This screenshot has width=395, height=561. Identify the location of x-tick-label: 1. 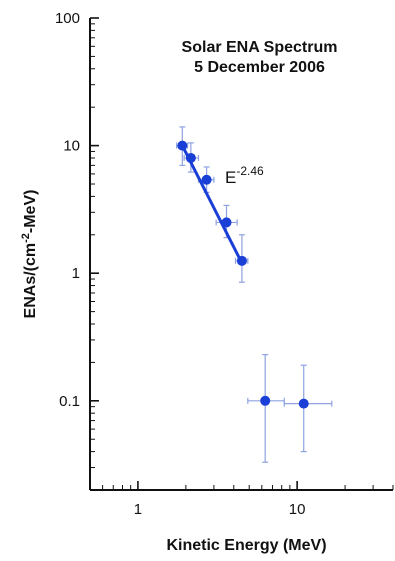
(138, 509).